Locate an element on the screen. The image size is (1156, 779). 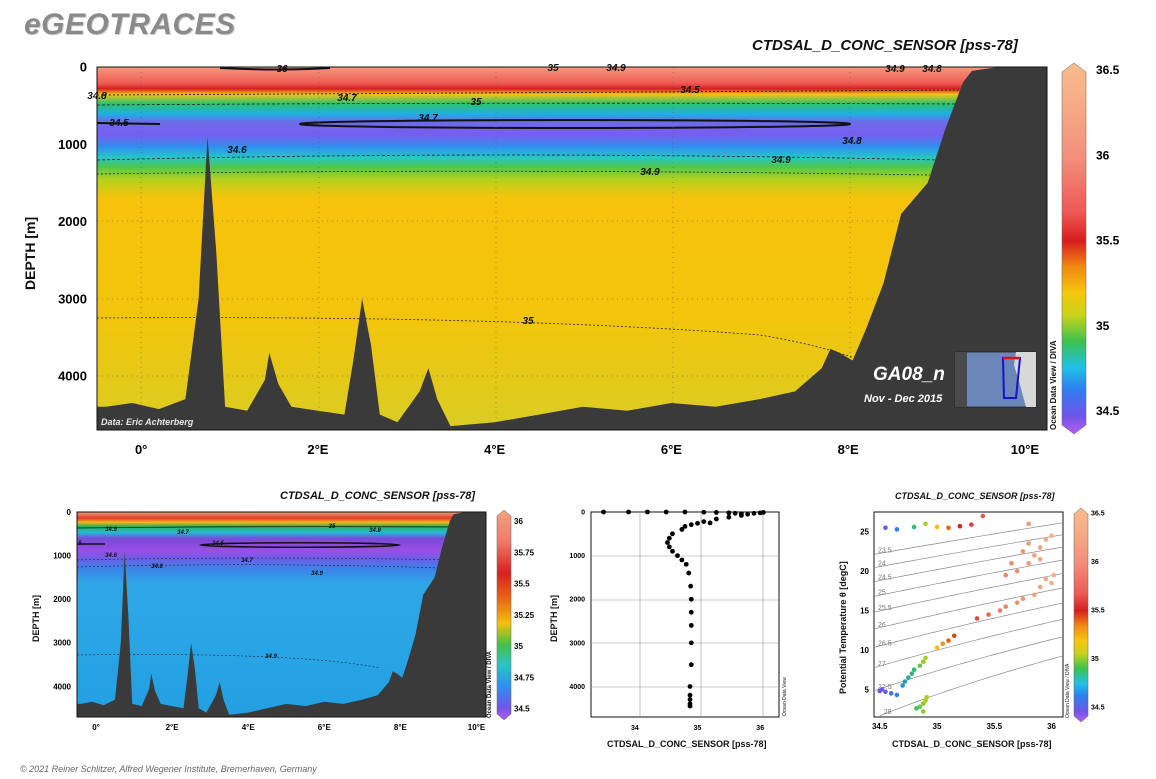
ts-chart-title: CTDSAL_D_CONC_SENSOR [pss-78] is located at coordinates (975, 496).